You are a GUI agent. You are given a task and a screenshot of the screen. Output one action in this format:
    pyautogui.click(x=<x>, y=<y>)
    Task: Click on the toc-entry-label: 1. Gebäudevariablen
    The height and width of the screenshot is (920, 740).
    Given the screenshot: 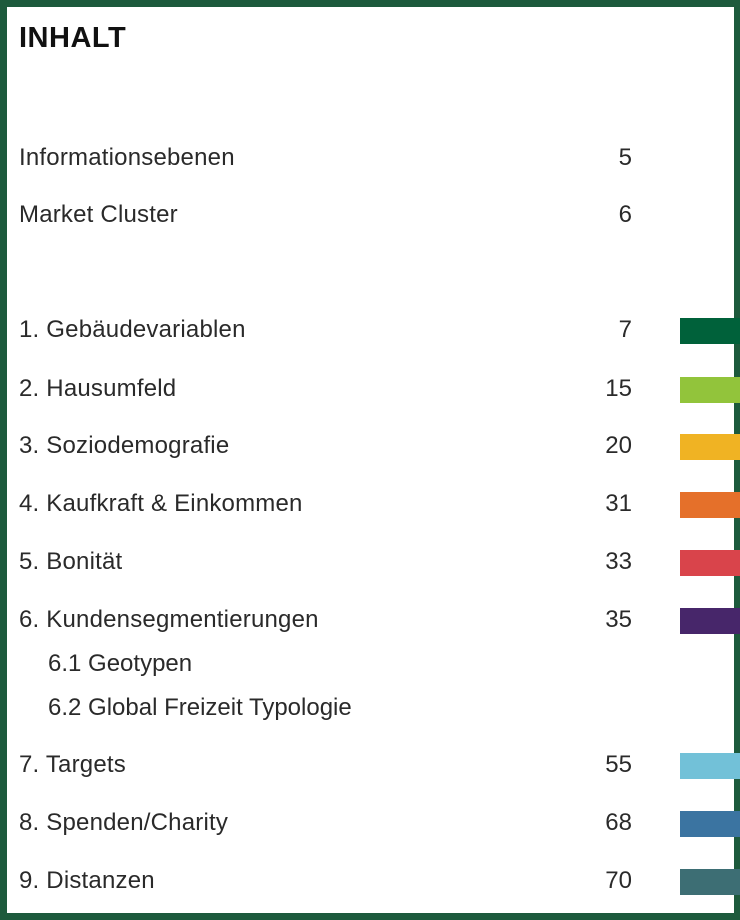 What is the action you would take?
    pyautogui.click(x=132, y=329)
    